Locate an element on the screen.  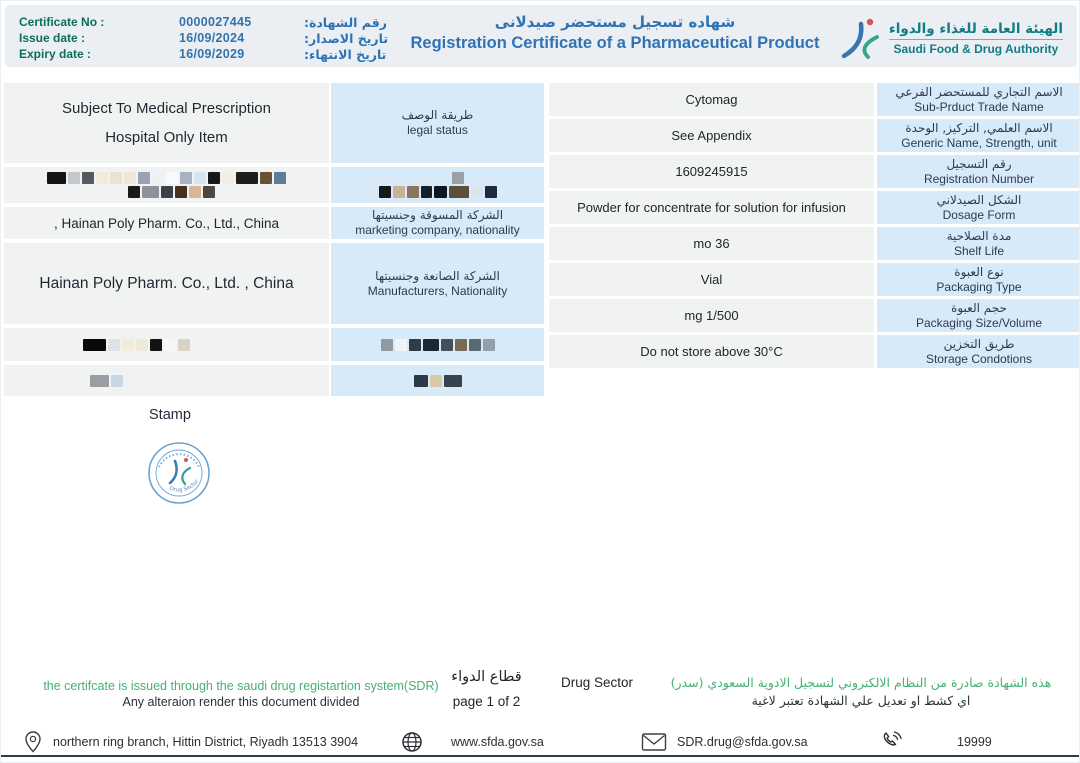
authority-name-arabic: الهيئة العامة للغذاء والدواء is located at coordinates (975, 30).